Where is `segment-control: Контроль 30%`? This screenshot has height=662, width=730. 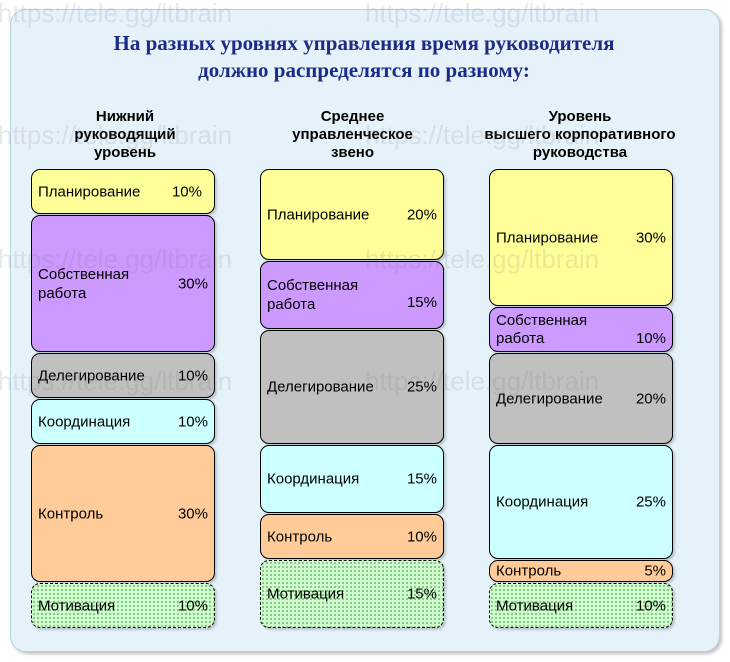
segment-control: Контроль 30% is located at coordinates (123, 513).